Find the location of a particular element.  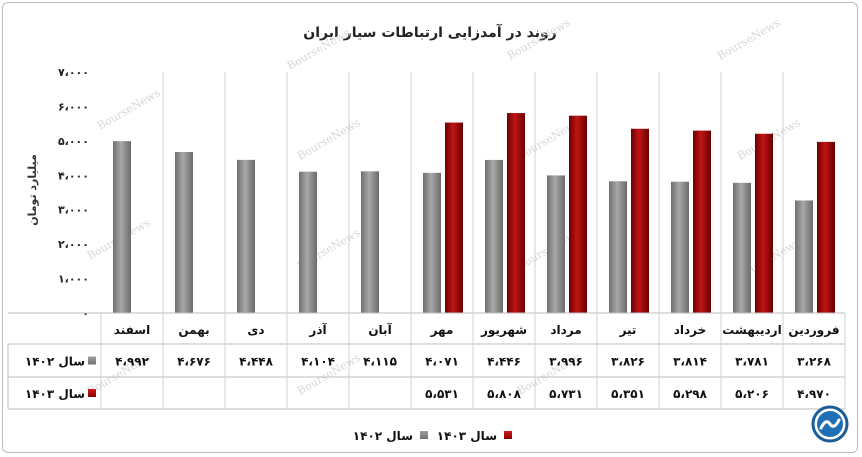

series-name-label: سال ۱۴۰۲ is located at coordinates (55, 362).